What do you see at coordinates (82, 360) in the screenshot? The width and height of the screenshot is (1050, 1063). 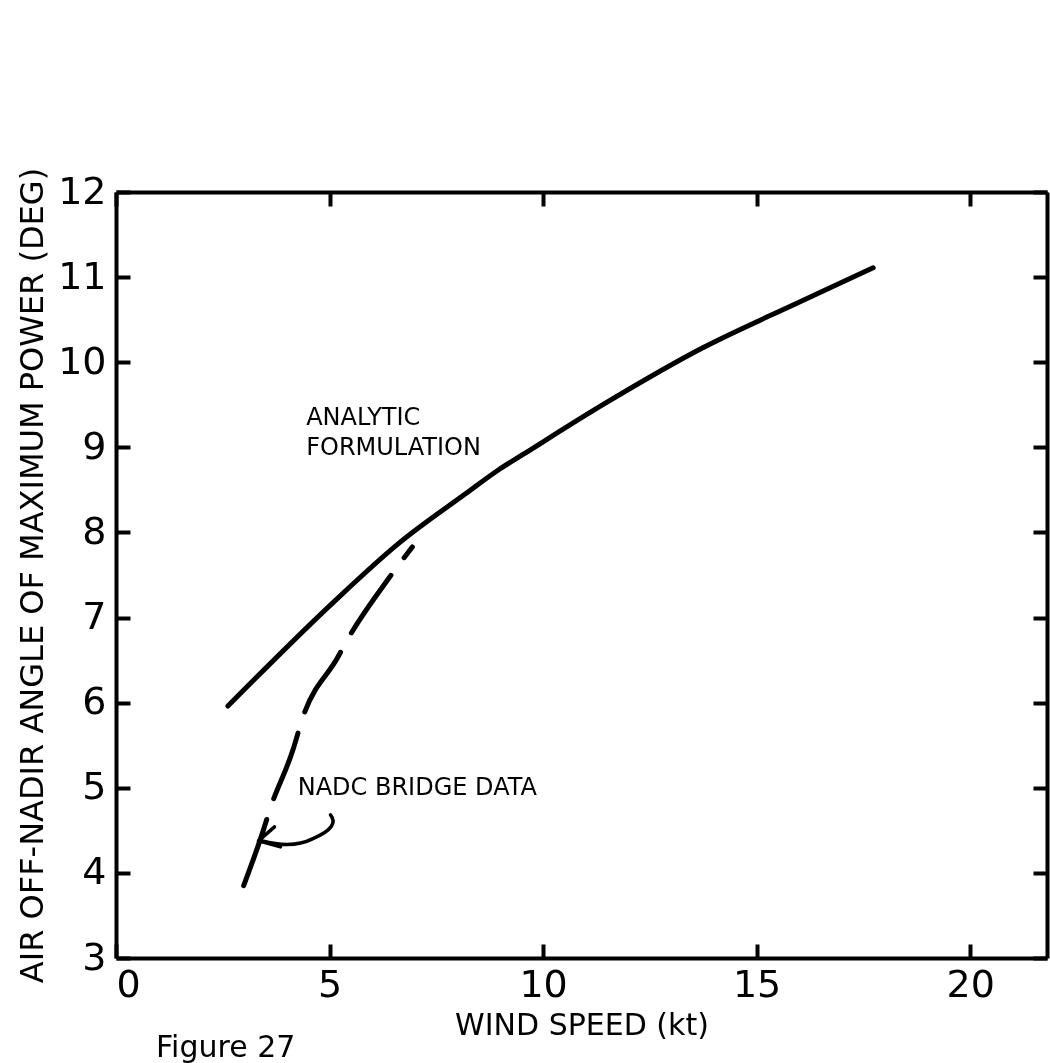 I see `y-tick-label: 10` at bounding box center [82, 360].